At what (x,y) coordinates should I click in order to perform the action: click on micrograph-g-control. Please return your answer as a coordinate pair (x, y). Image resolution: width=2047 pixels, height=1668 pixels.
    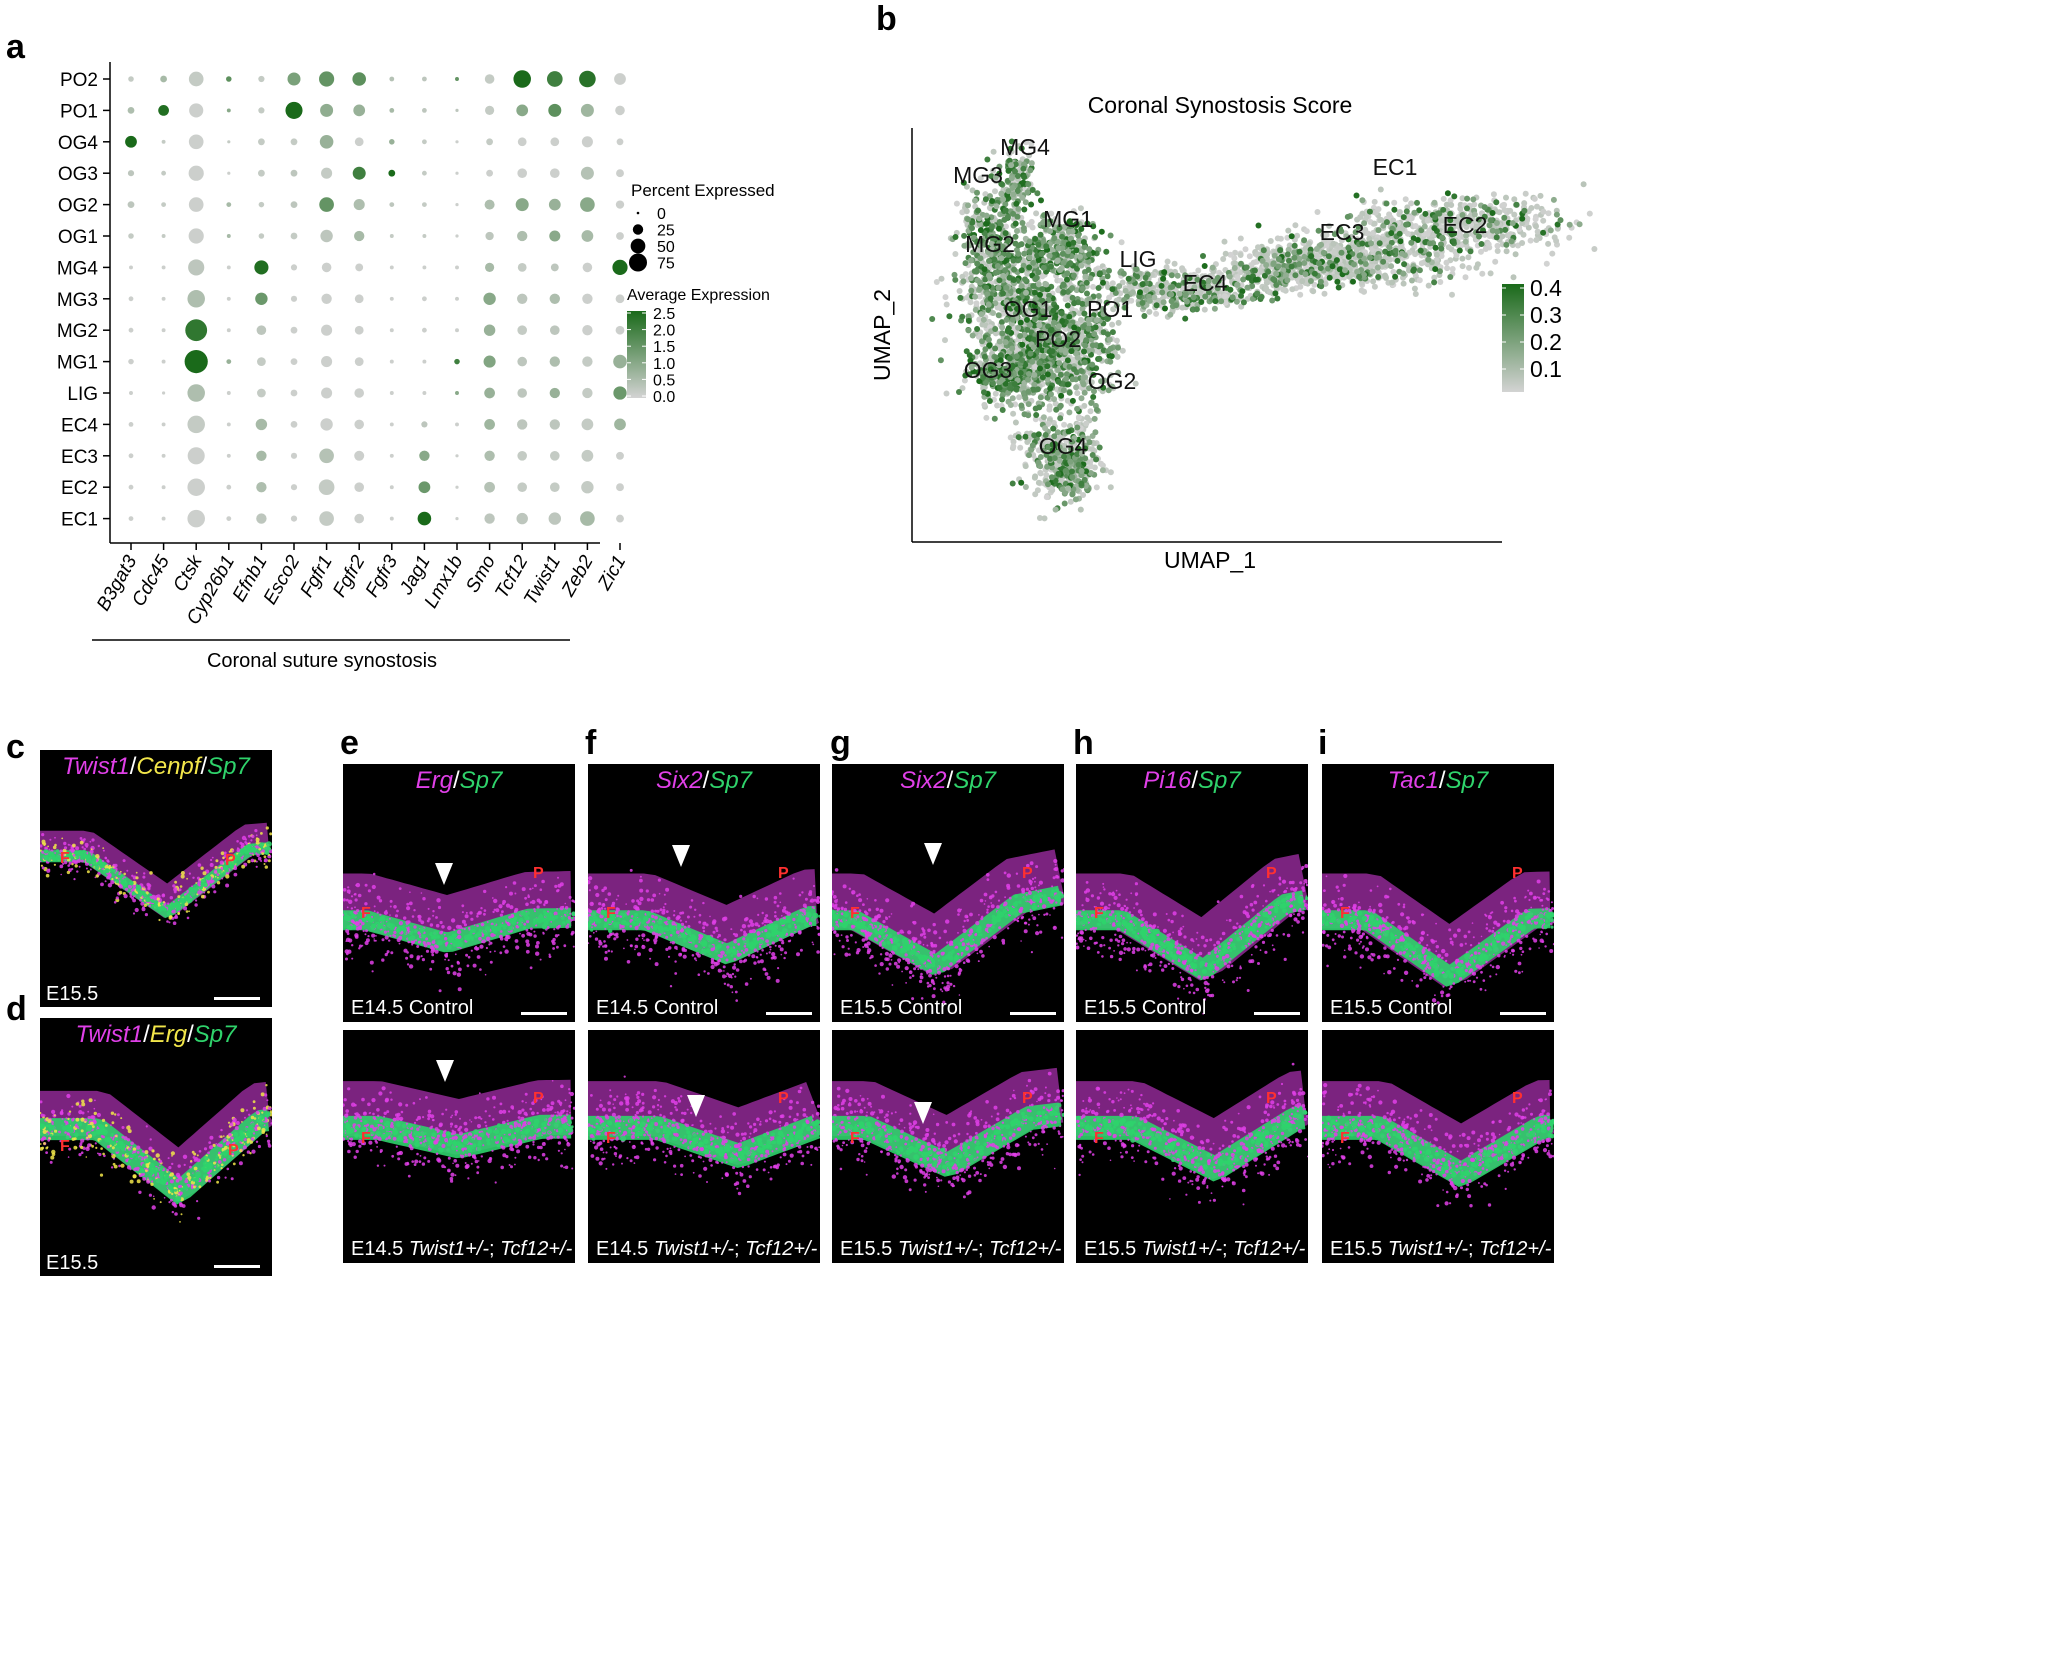
    Looking at the image, I should click on (948, 909).